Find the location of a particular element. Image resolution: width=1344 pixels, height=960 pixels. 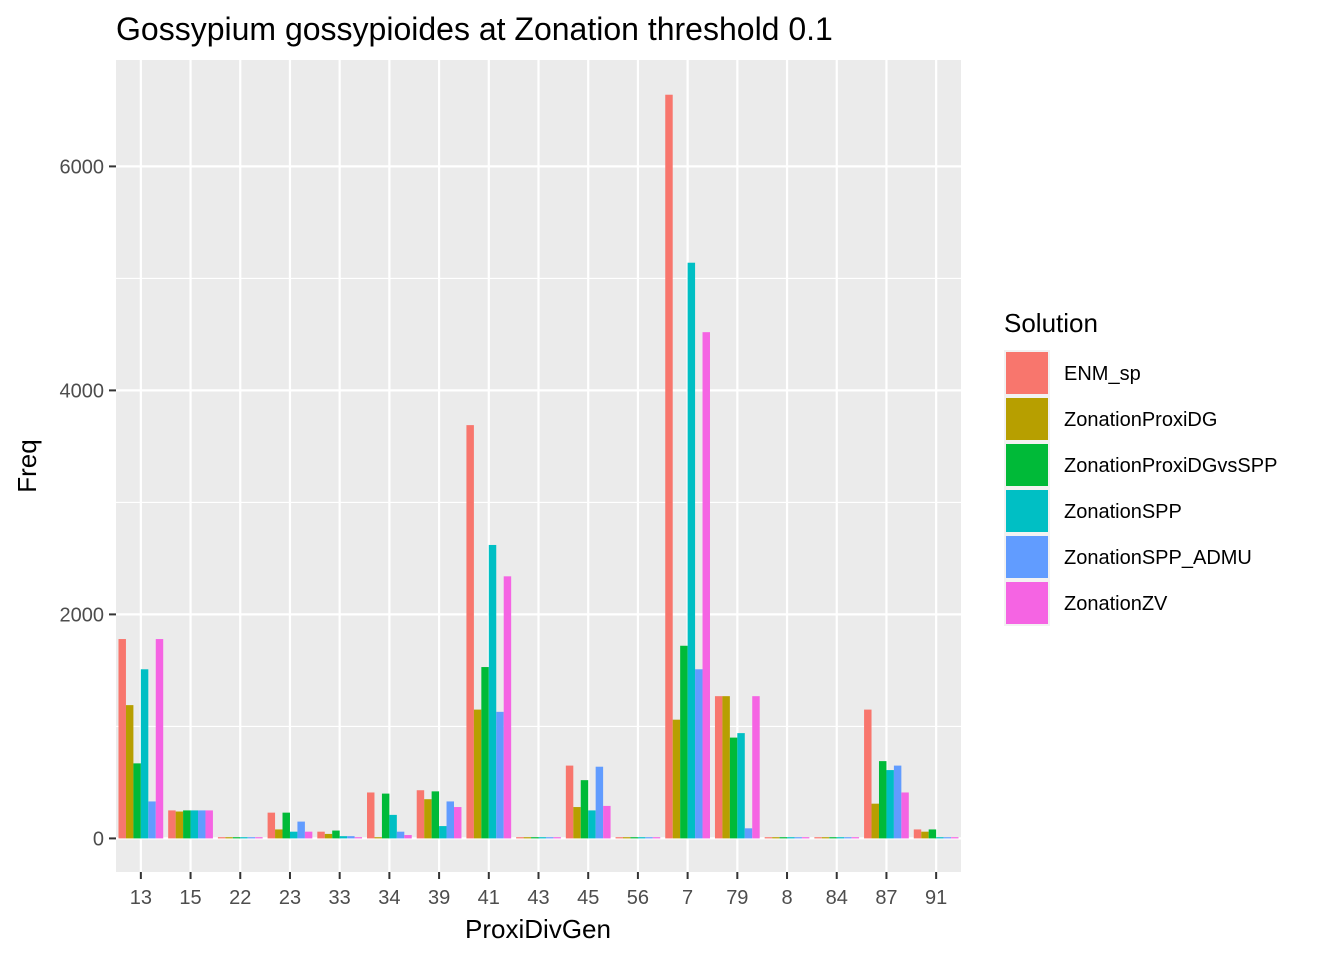

y-axis: 0 2000 4000 6000 is located at coordinates (88, 503).